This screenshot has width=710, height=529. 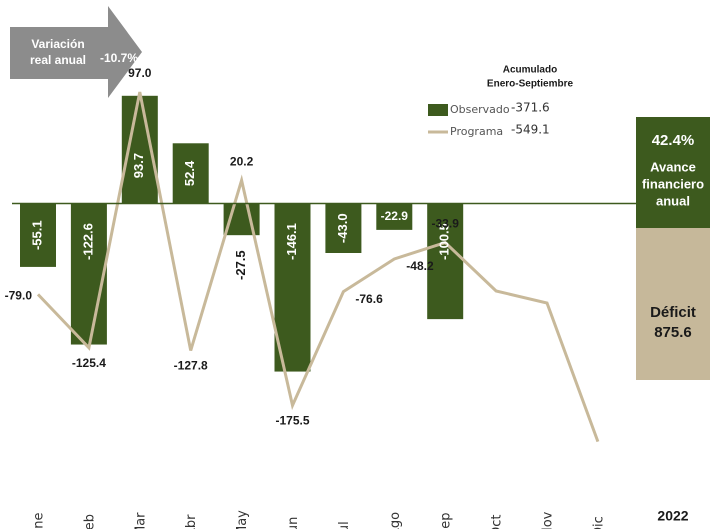 What do you see at coordinates (191, 366) in the screenshot?
I see `line-label: -127.8` at bounding box center [191, 366].